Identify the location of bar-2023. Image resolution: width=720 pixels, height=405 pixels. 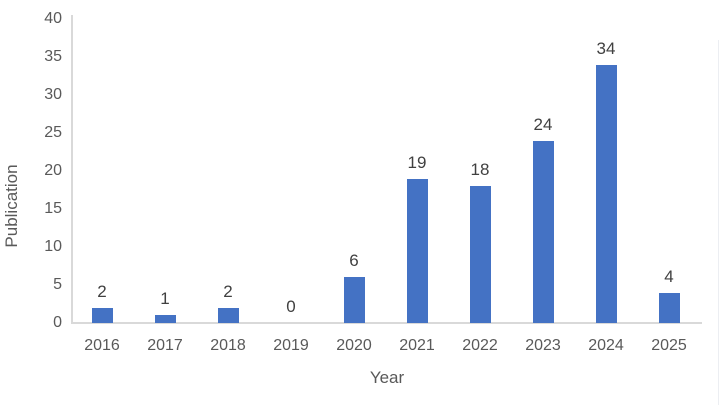
(543, 232).